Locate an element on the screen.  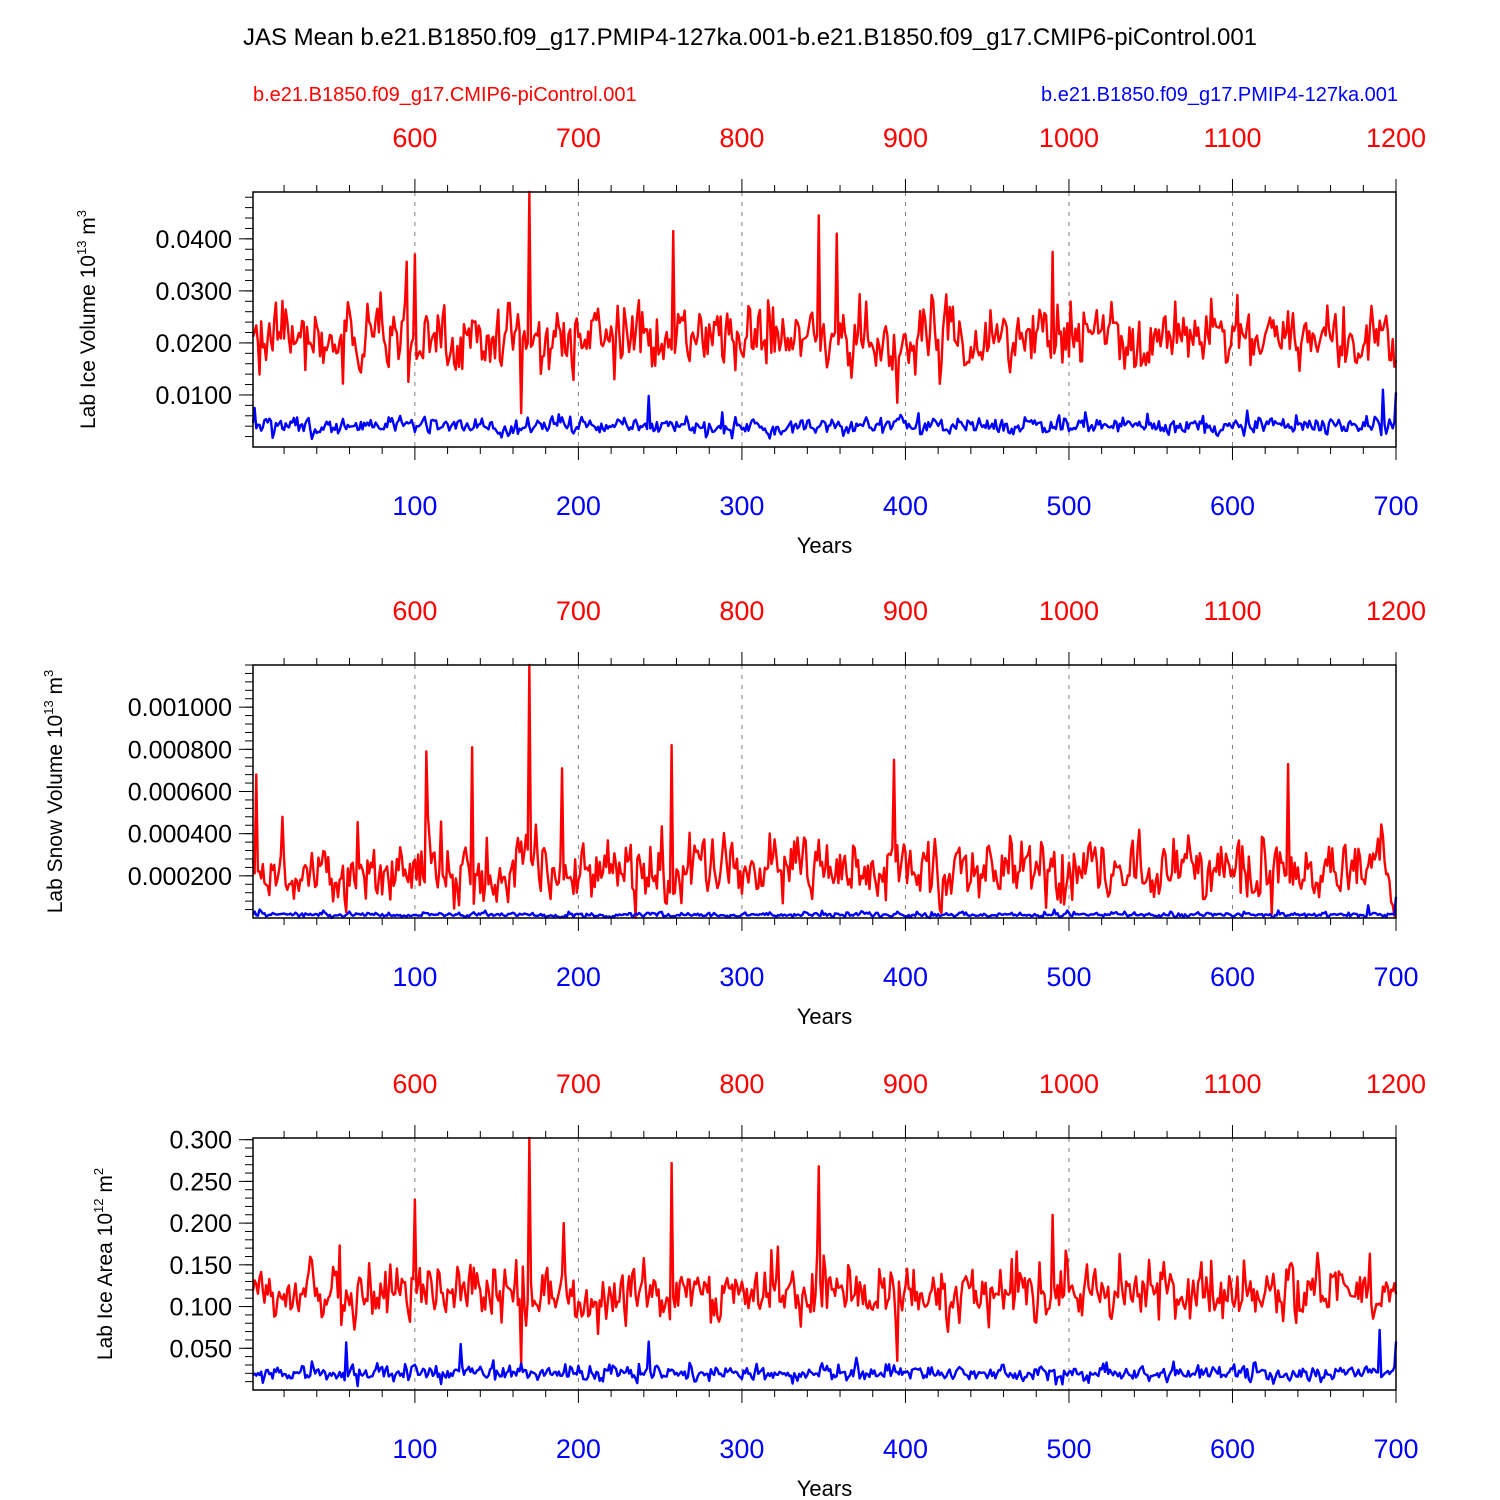
y-tick-label: 0.100 is located at coordinates (200, 1308).